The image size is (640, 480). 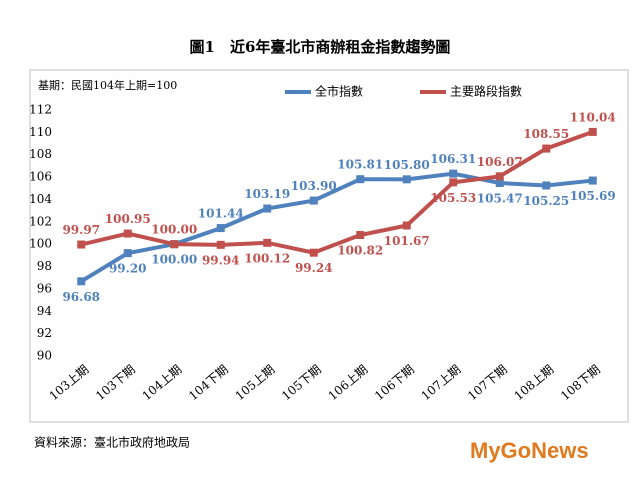 I want to click on x-tick-label: 108下期, so click(x=580, y=382).